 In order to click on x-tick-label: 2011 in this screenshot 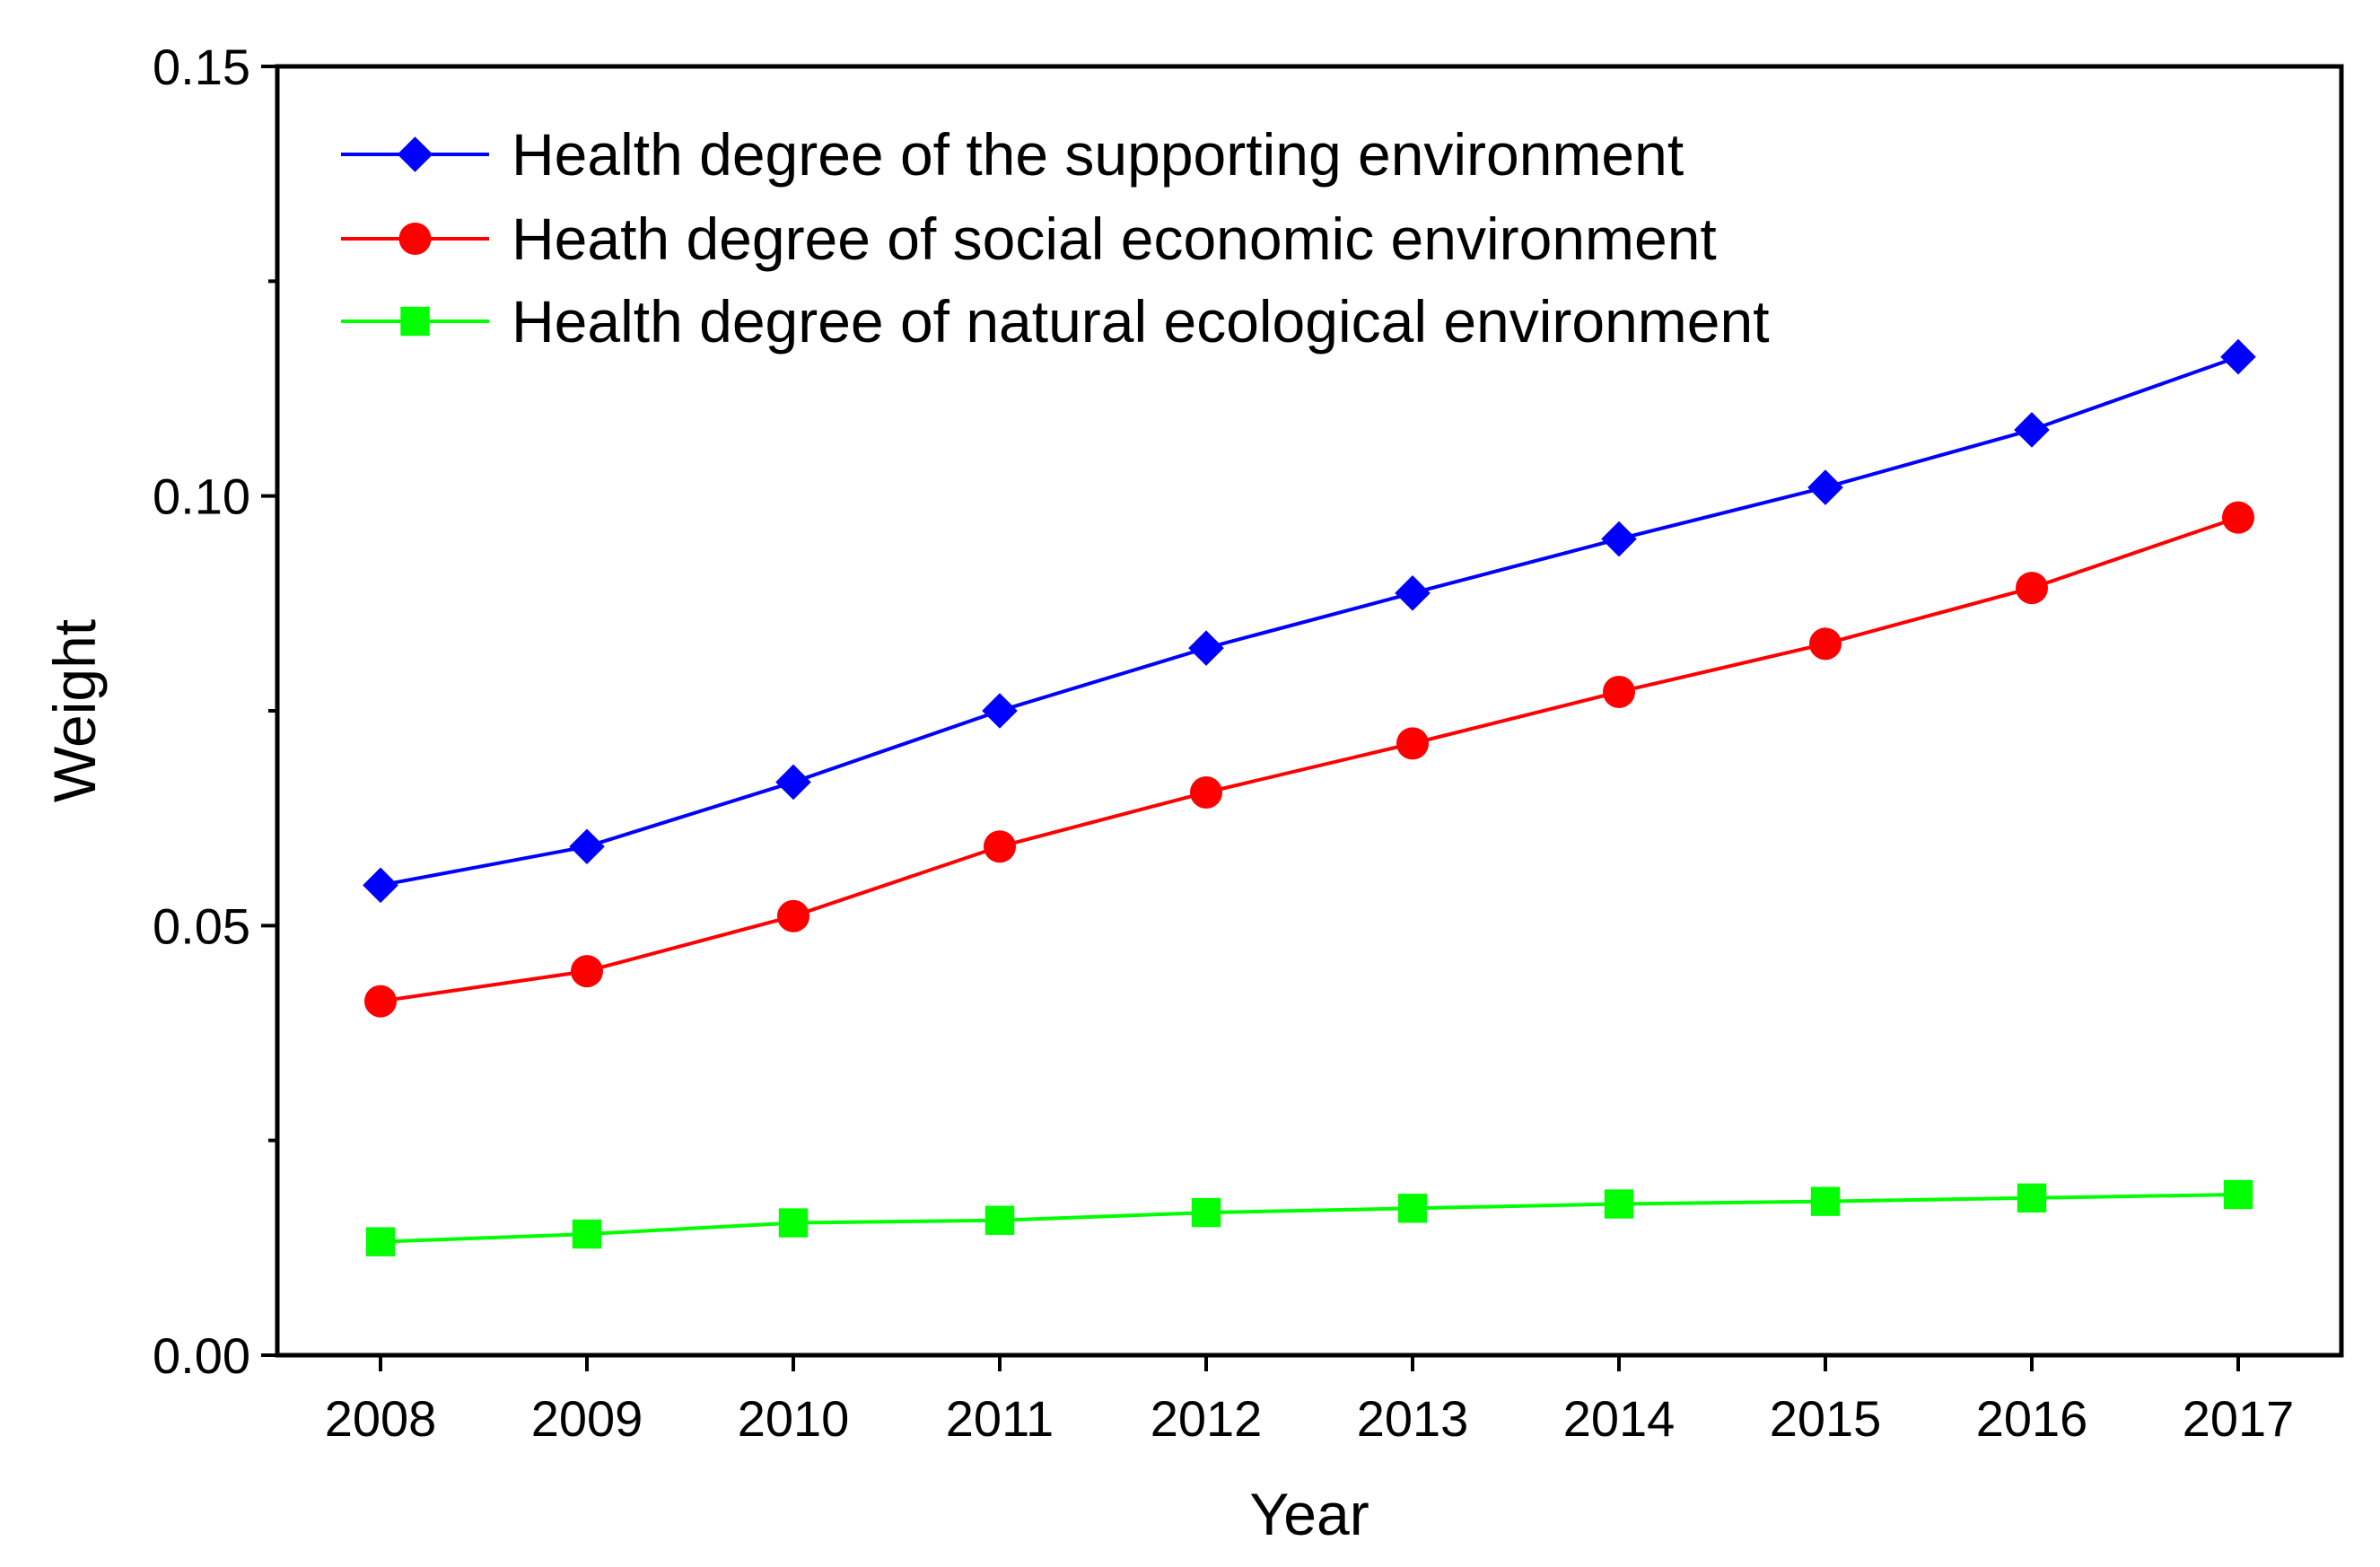, I will do `click(1000, 1418)`.